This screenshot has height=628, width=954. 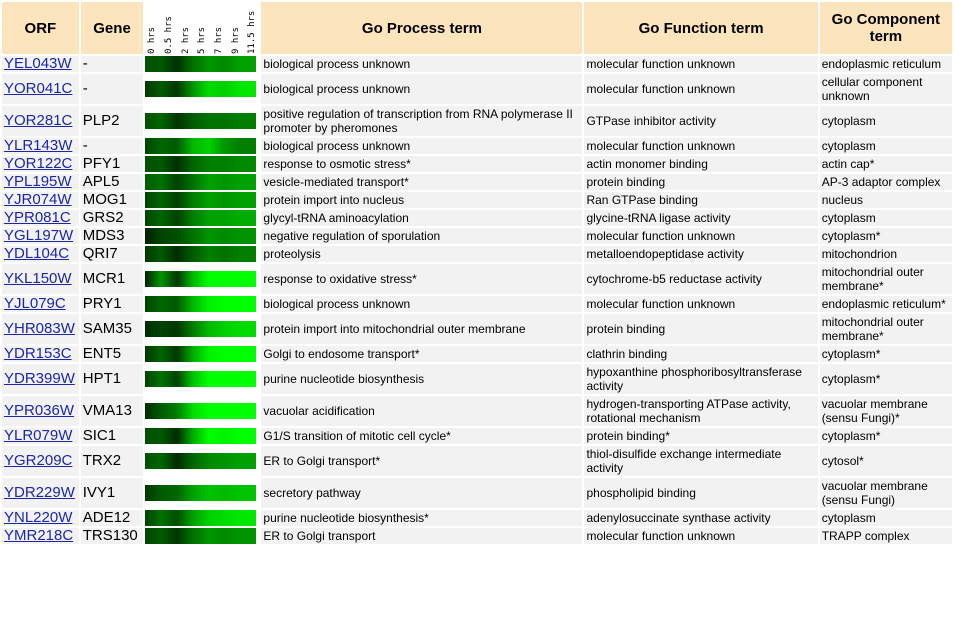 I want to click on orf-link: YGR209C, so click(x=38, y=460).